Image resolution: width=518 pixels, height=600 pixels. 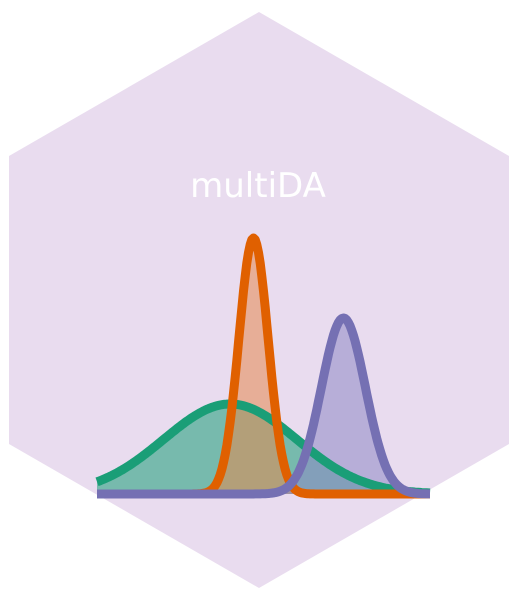 I want to click on logo-title: multiDA, so click(x=258, y=186).